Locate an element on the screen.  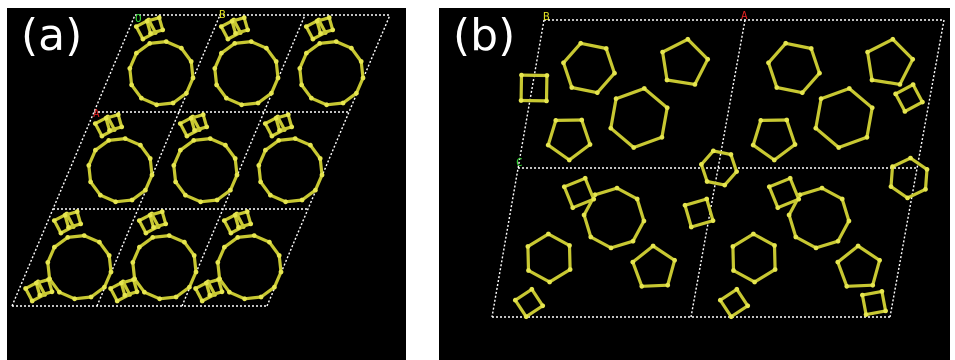
cell-line is located at coordinates (243, 160).